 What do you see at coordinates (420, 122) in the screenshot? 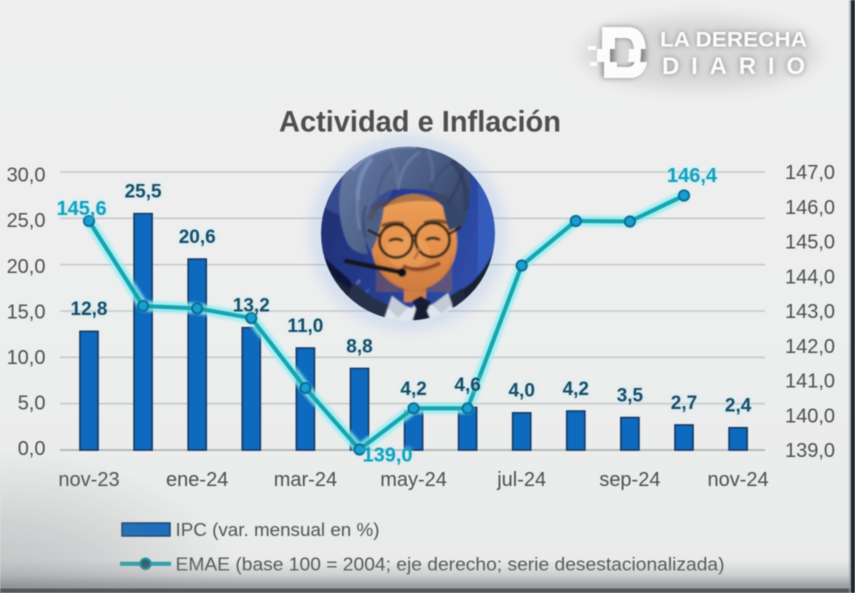
I see `svg-text: Actividad e Inflación` at bounding box center [420, 122].